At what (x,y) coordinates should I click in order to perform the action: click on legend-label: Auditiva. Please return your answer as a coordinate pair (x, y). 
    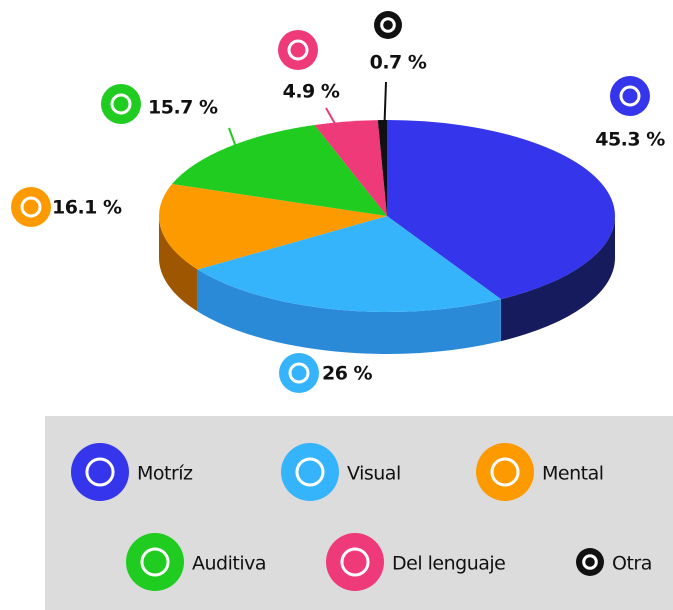
    Looking at the image, I should click on (229, 564).